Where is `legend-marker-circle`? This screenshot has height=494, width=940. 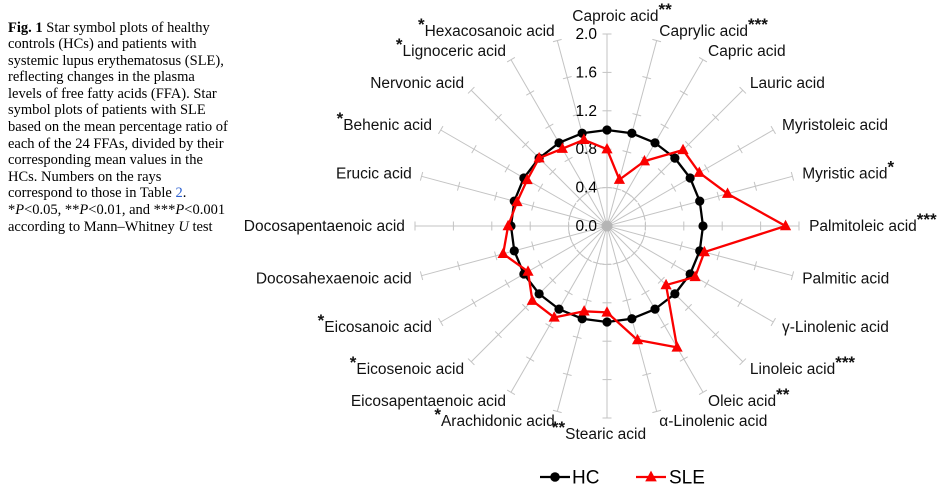 legend-marker-circle is located at coordinates (555, 477).